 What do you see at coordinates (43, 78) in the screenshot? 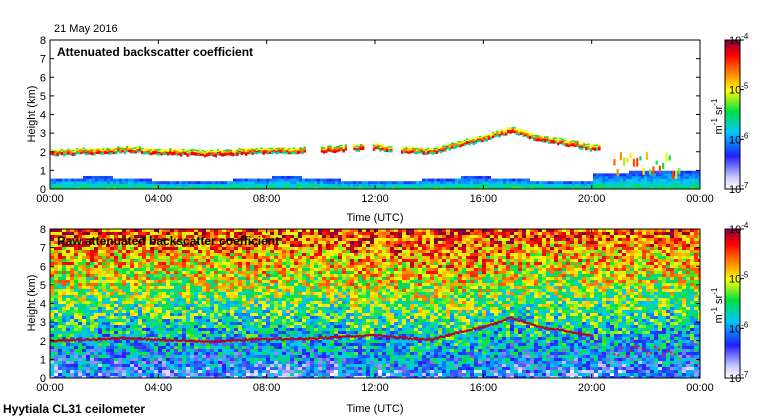
I see `y-tick-label: 6` at bounding box center [43, 78].